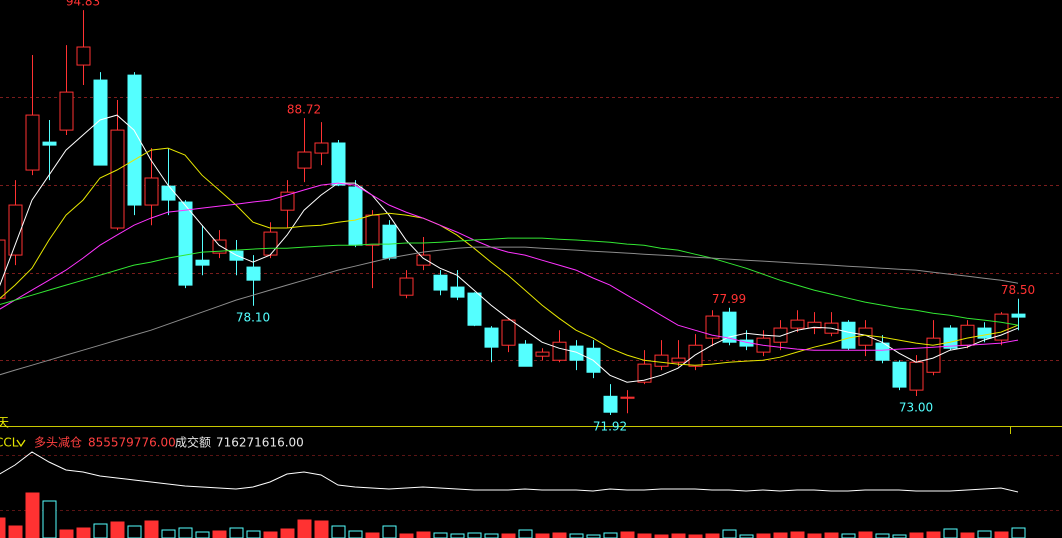 The width and height of the screenshot is (1062, 538). Describe the element at coordinates (132, 443) in the screenshot. I see `indicator-value: 855579776.00` at that location.